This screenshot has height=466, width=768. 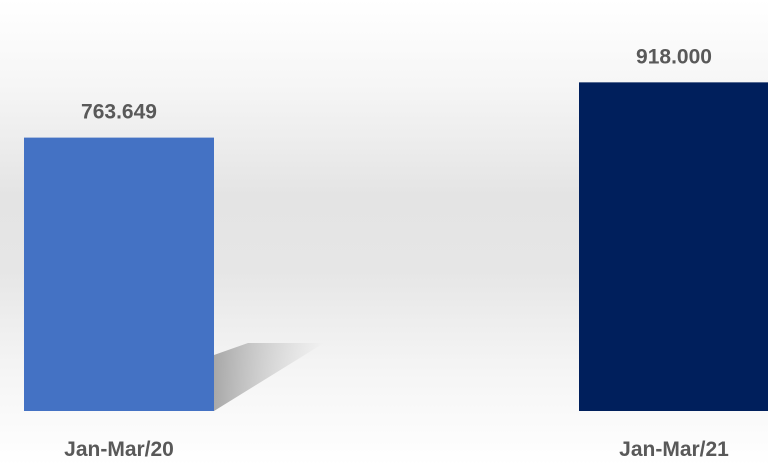 I want to click on category-label: Jan-Mar/20, so click(x=119, y=449).